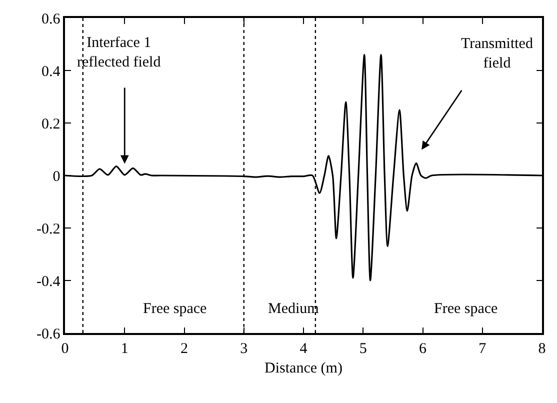  I want to click on y-tick-label: -0.4, so click(48, 282).